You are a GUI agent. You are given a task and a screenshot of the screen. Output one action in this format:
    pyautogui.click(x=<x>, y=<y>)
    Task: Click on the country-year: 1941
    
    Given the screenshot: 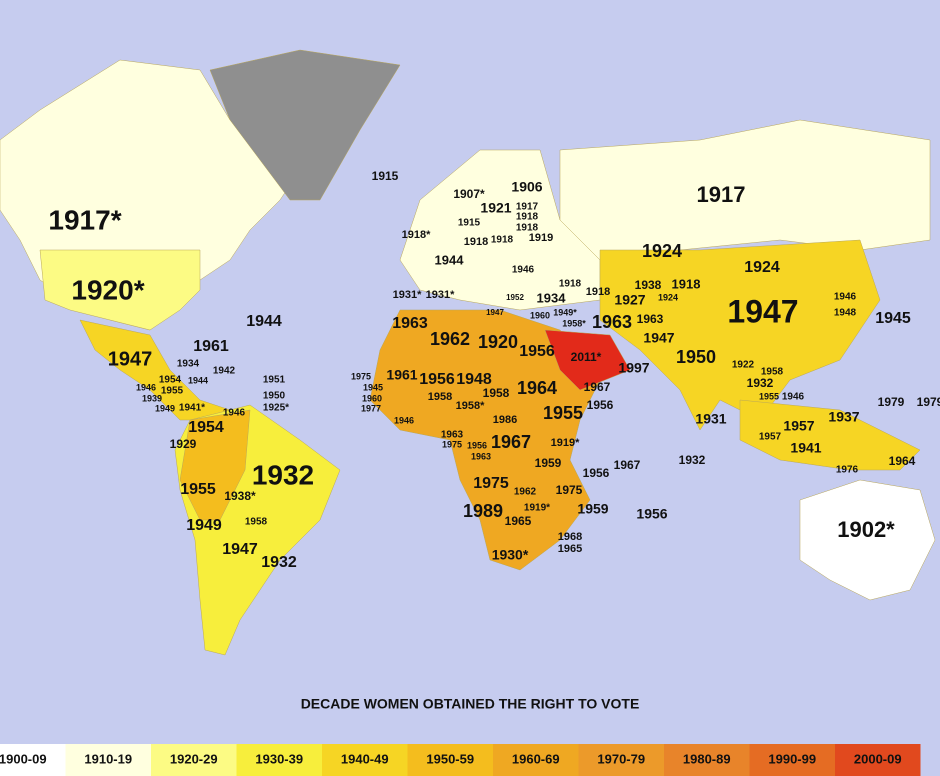 What is the action you would take?
    pyautogui.click(x=805, y=448)
    